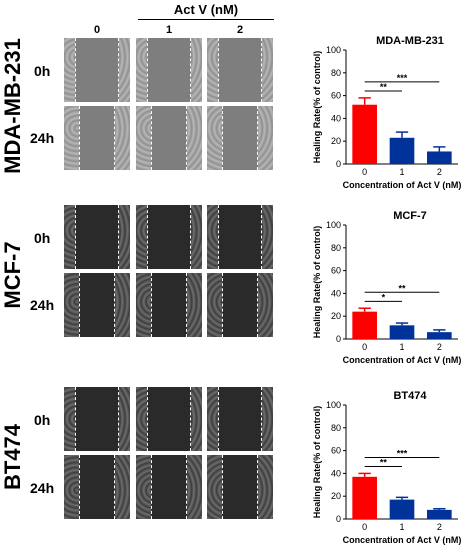 This screenshot has width=466, height=550. Describe the element at coordinates (240, 138) in the screenshot. I see `micrograph-mda-24h-dose2` at that location.